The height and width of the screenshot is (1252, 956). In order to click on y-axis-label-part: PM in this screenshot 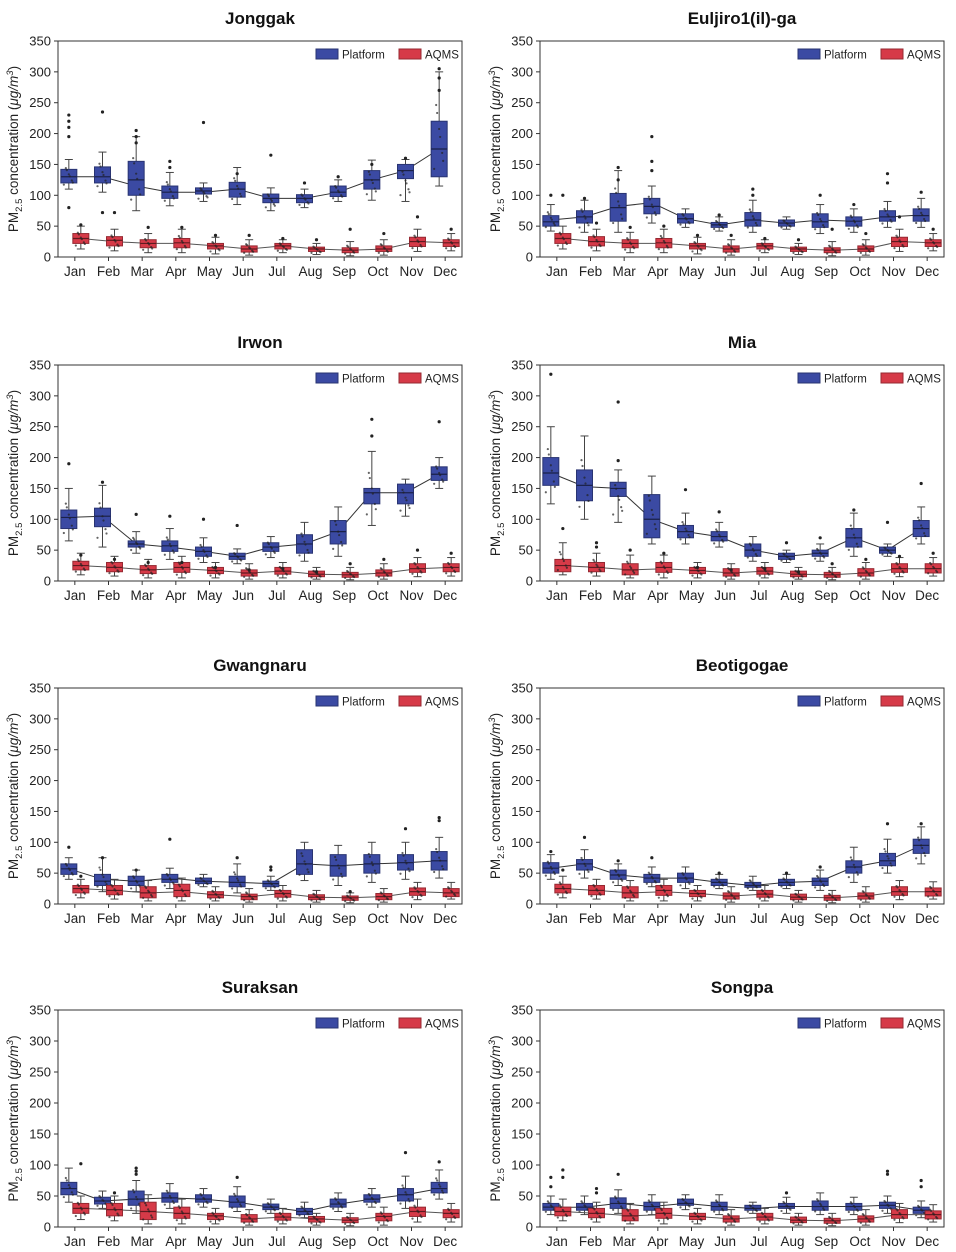, I will do `click(13, 869)`.